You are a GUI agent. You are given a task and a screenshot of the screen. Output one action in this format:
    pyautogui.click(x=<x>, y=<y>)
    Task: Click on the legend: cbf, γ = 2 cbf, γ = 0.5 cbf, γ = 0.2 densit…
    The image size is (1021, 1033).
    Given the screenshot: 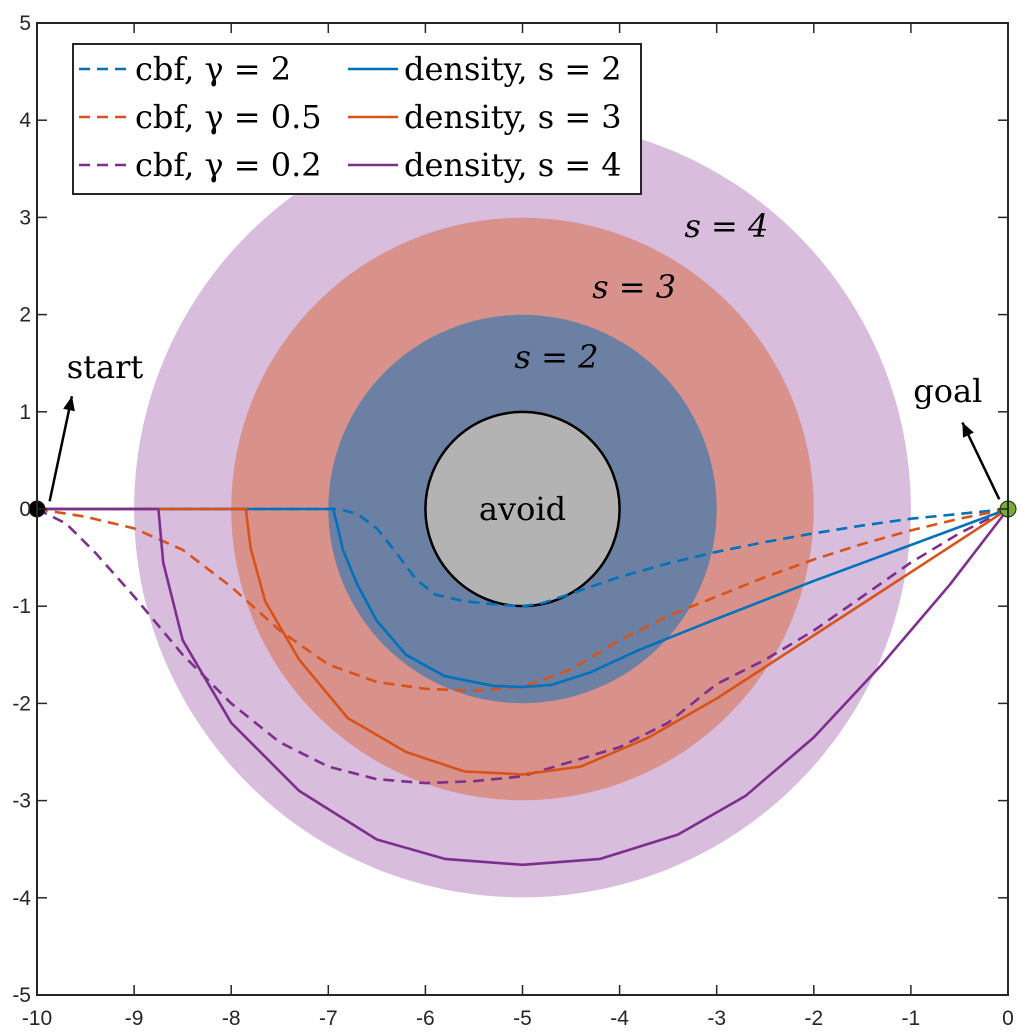 What is the action you would take?
    pyautogui.click(x=357, y=119)
    